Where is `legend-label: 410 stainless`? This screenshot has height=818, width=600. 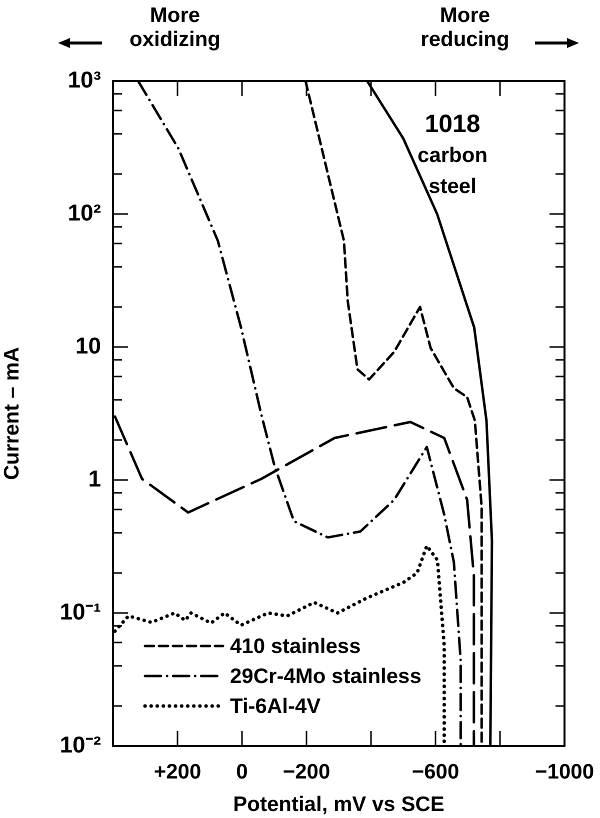 legend-label: 410 stainless is located at coordinates (295, 646).